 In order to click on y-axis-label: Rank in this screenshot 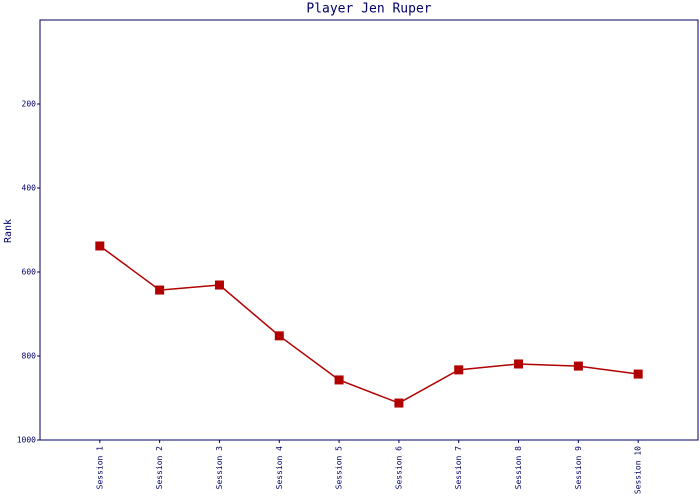, I will do `click(8, 231)`.